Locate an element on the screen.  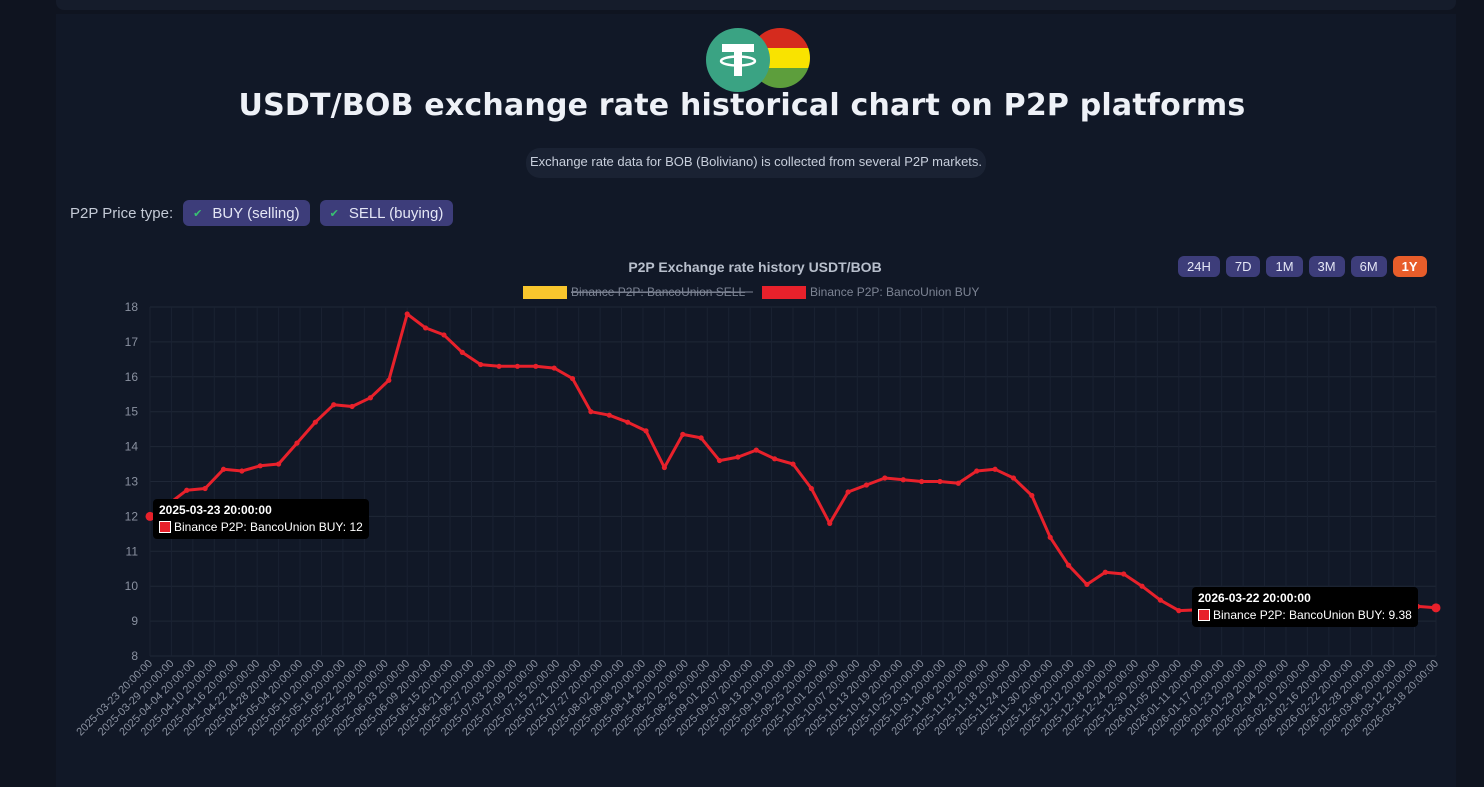
tooltip-end-text: Binance P2P: BancoUnion BUY: 9.38 is located at coordinates (1312, 615).